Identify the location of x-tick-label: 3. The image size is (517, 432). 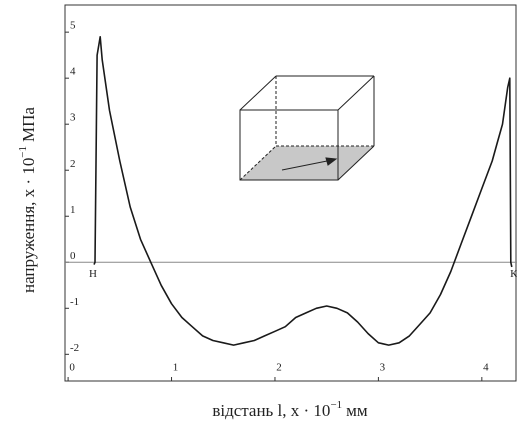
(383, 368).